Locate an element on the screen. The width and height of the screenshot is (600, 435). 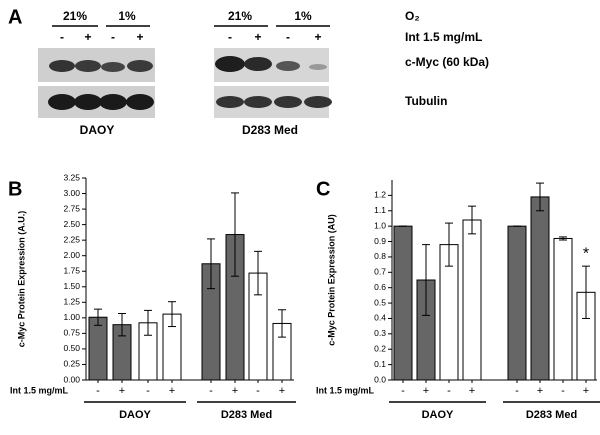
y-tick-label: 3.00 is located at coordinates (71, 193).